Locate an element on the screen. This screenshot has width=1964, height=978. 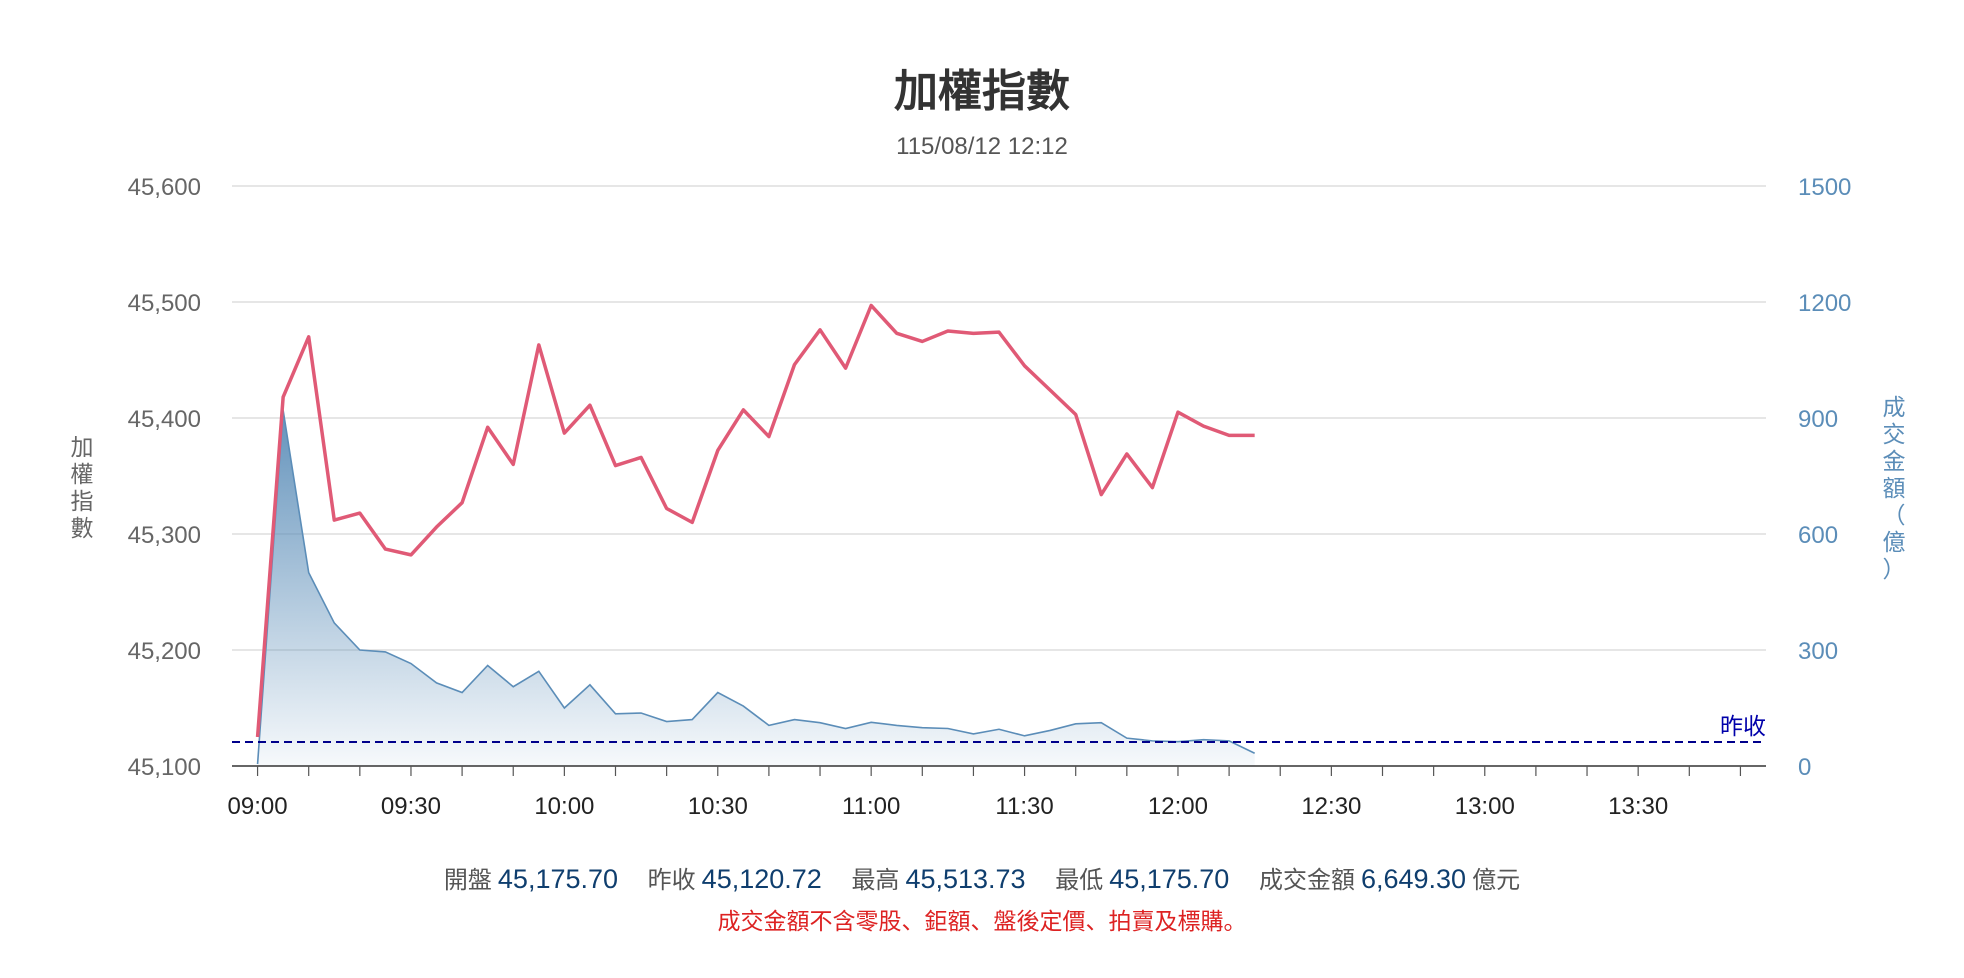
x-tick-label: 09:30 is located at coordinates (411, 806).